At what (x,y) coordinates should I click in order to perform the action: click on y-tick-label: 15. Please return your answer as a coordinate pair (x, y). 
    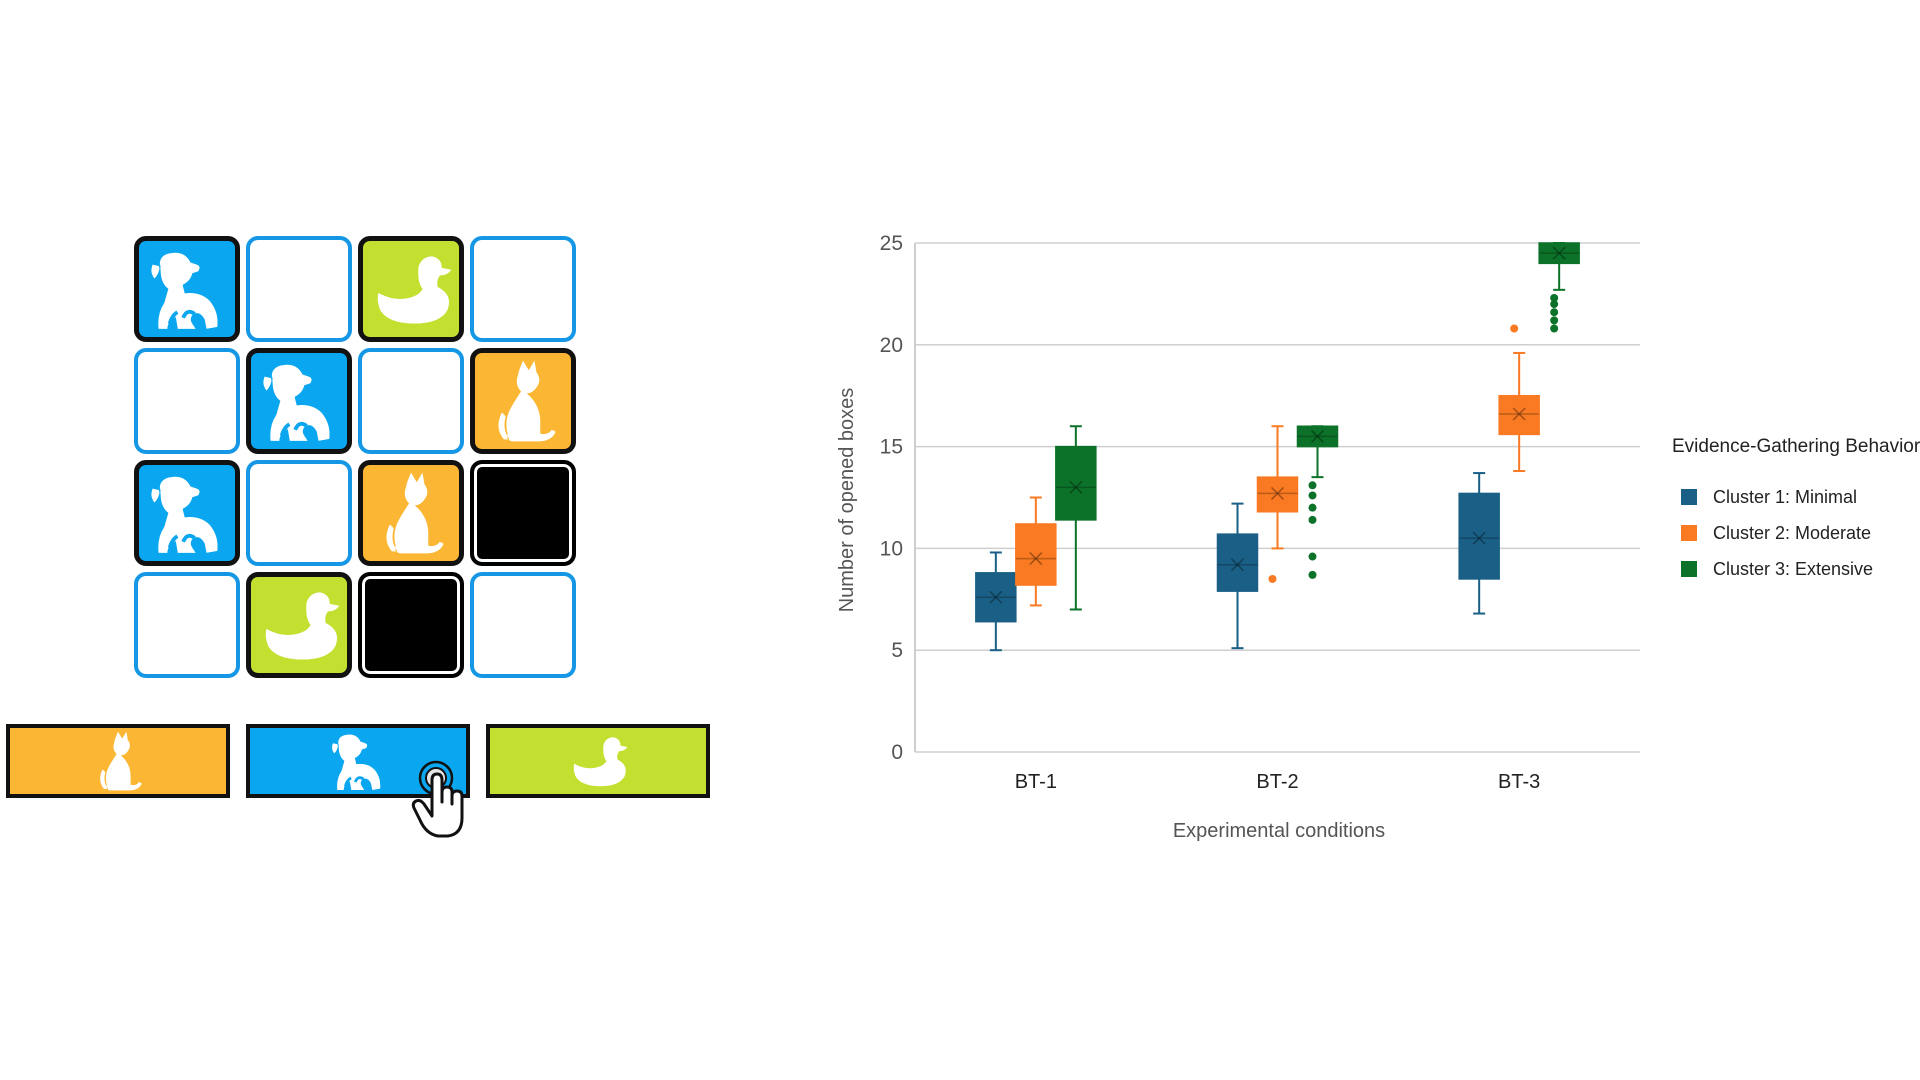
    Looking at the image, I should click on (891, 447).